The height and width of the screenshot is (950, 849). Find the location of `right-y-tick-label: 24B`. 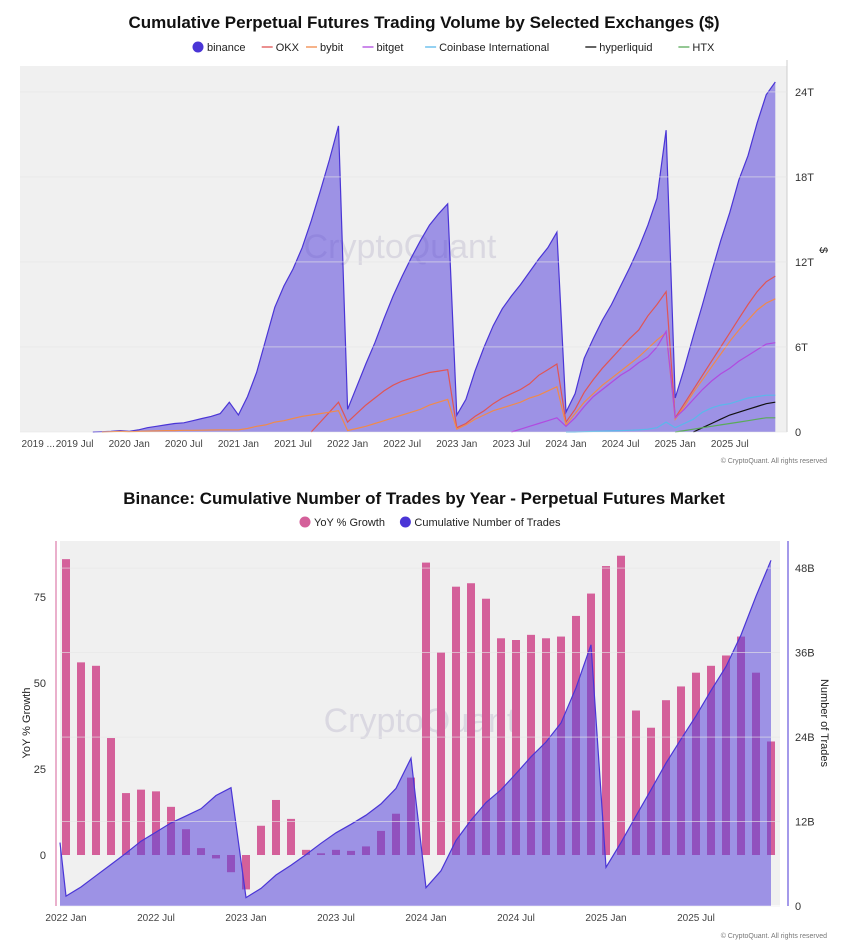

right-y-tick-label: 24B is located at coordinates (805, 738).